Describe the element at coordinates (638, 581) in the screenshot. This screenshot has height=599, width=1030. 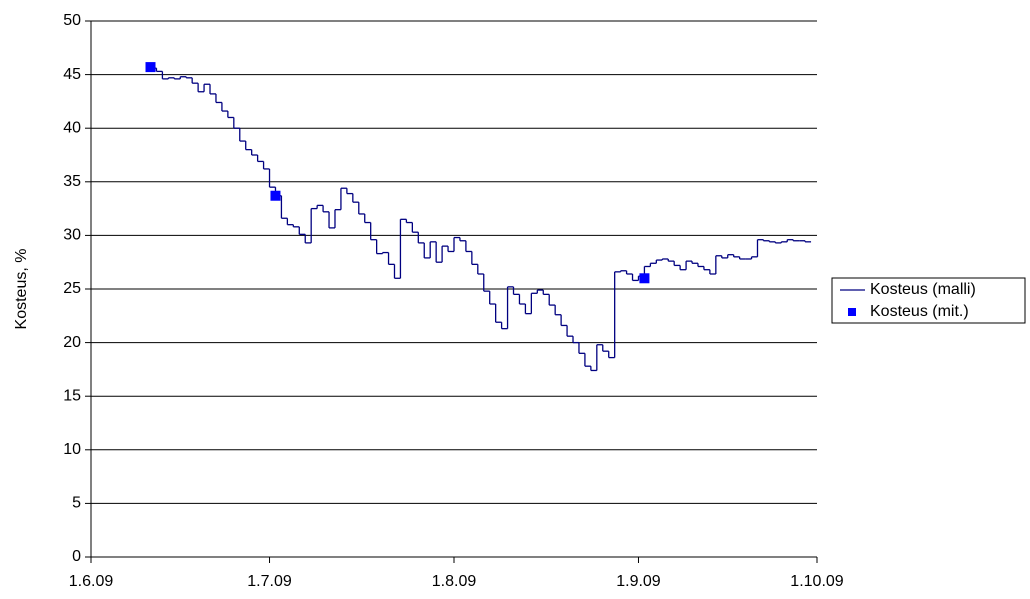
I see `x-tick-label: 1.9.09` at that location.